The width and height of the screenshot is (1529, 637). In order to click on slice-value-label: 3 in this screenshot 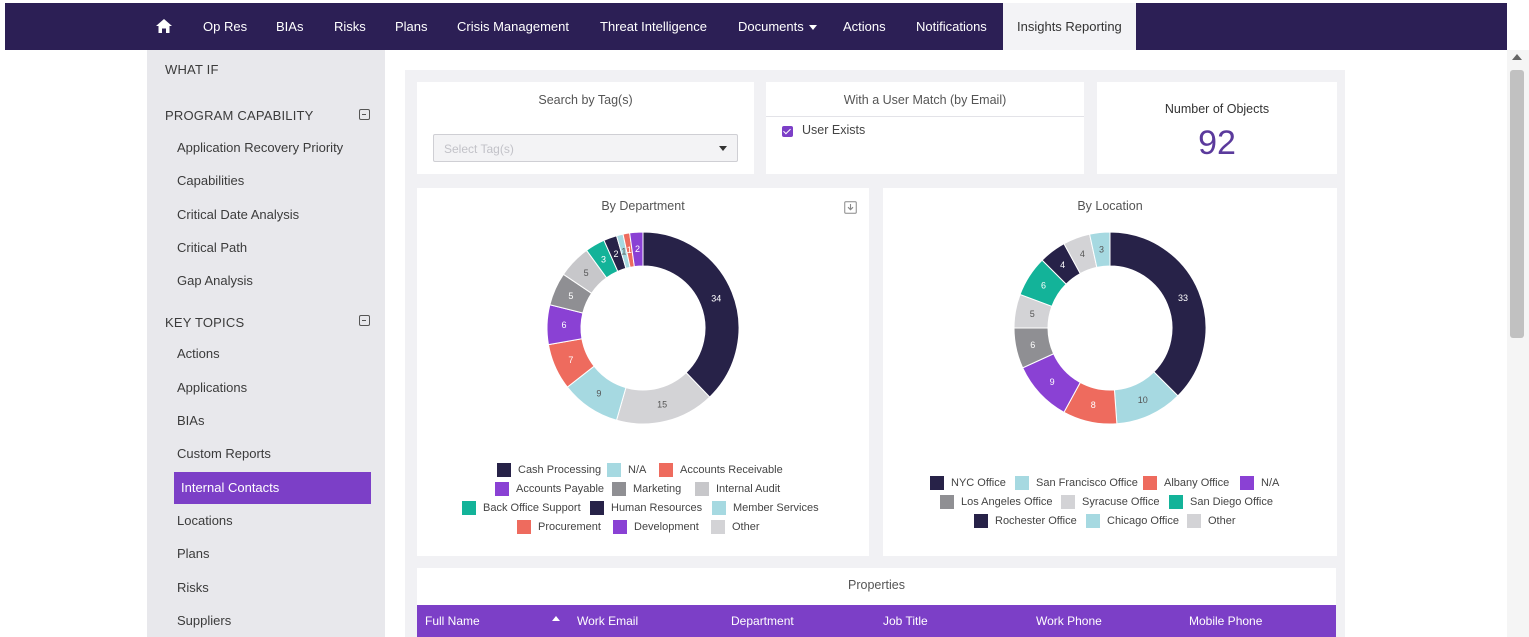, I will do `click(1101, 249)`.